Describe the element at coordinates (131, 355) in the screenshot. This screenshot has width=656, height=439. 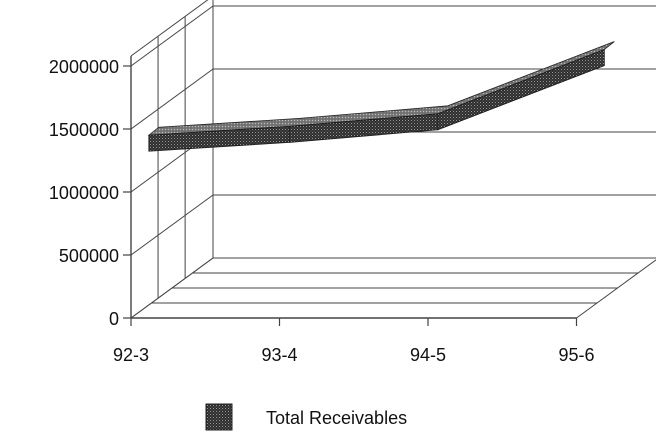
I see `x-tick-label: 92-3` at that location.